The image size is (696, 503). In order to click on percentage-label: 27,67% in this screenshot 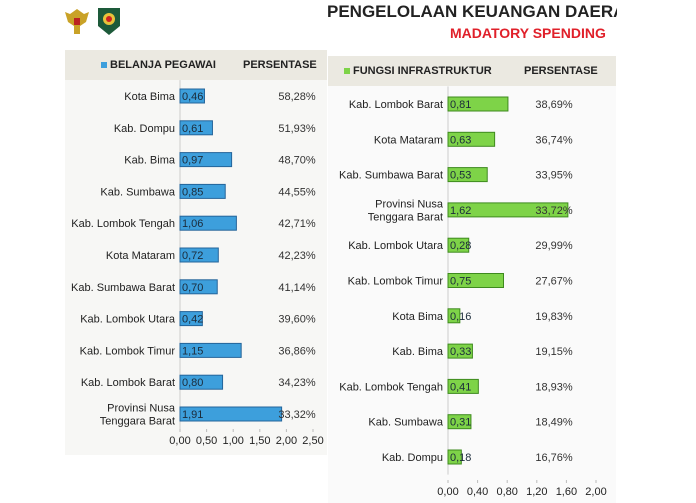, I will do `click(554, 282)`.